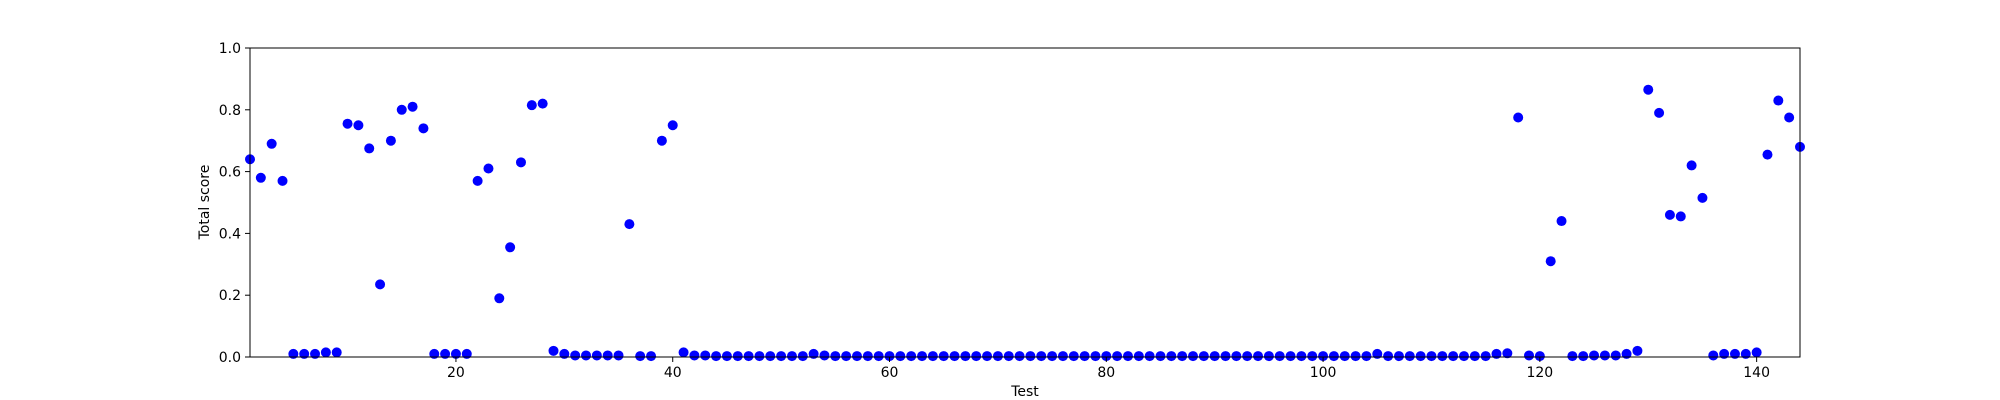 Image resolution: width=2000 pixels, height=400 pixels. Describe the element at coordinates (1106, 373) in the screenshot. I see `x-tick-label: 80` at that location.